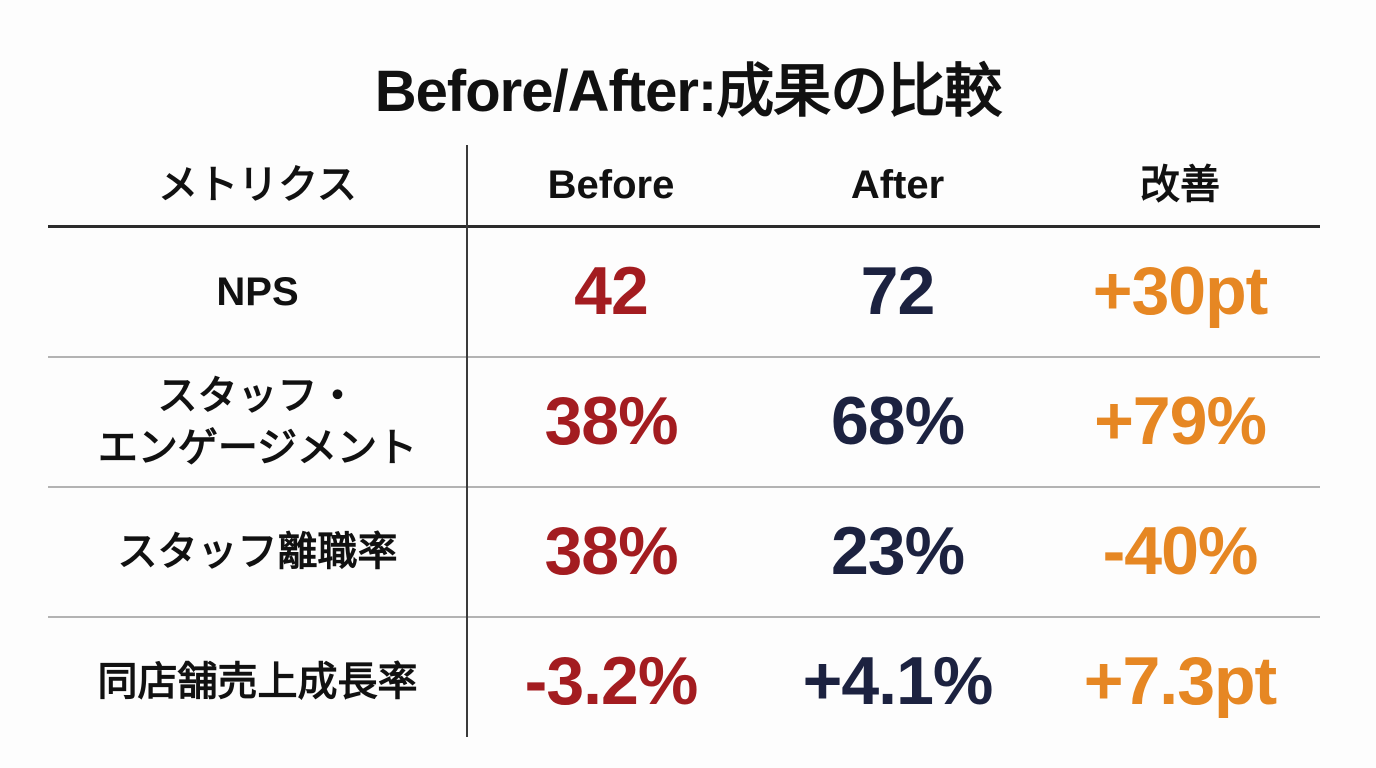 This screenshot has height=768, width=1376. Describe the element at coordinates (897, 421) in the screenshot. I see `after-value: 68%` at that location.